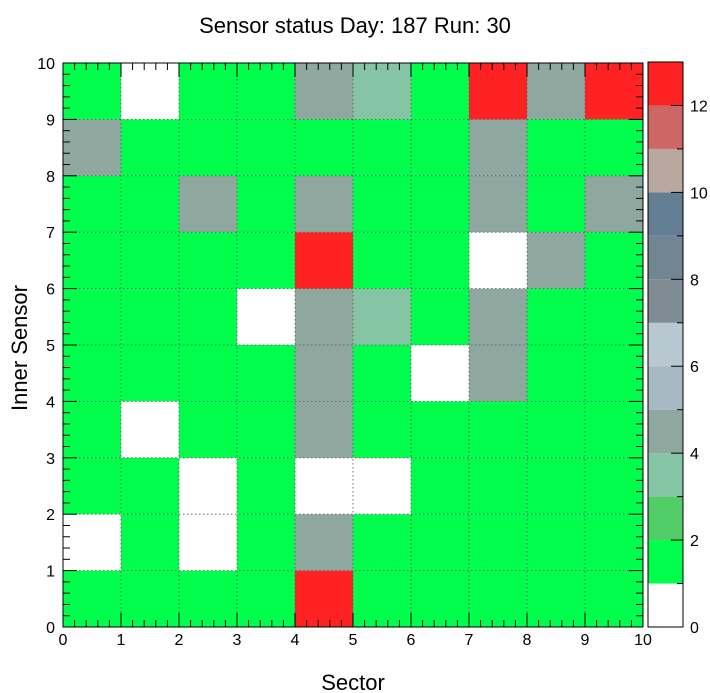 The height and width of the screenshot is (693, 710). What do you see at coordinates (699, 106) in the screenshot?
I see `color-scale-tick-label: 12` at bounding box center [699, 106].